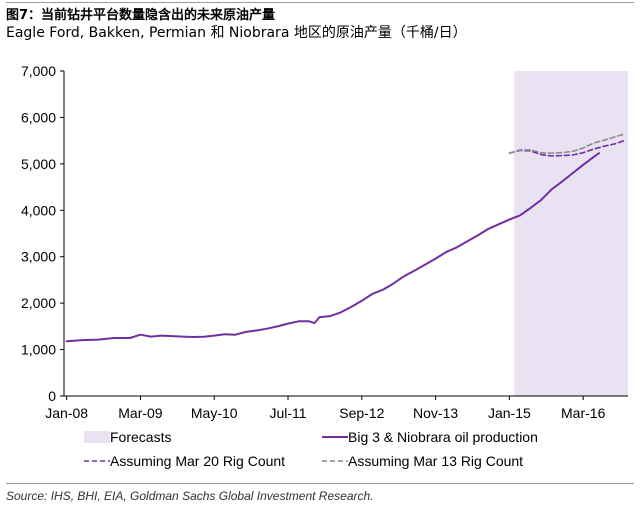 The image size is (640, 508). What do you see at coordinates (140, 413) in the screenshot?
I see `x-tick-label: Mar-09` at bounding box center [140, 413].